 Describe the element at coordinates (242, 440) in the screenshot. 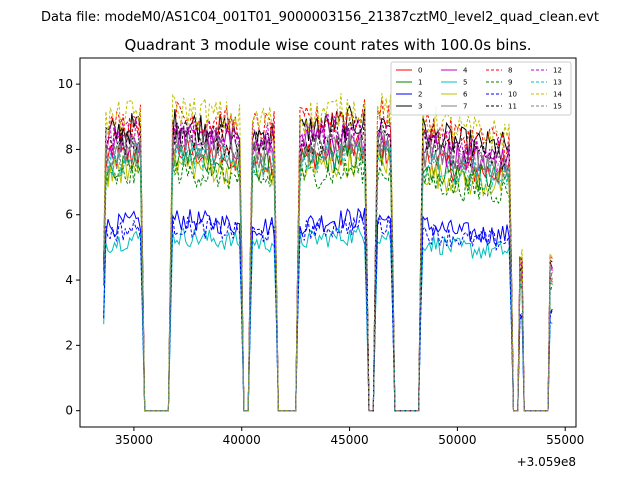

I see `x-tick-label: 40000` at that location.